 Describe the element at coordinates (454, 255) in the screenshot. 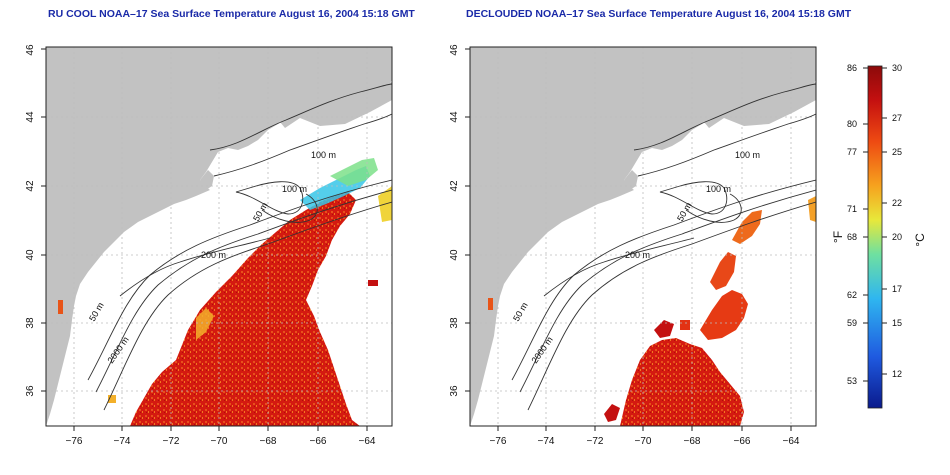

I see `right-y-tick-label: 40` at that location.